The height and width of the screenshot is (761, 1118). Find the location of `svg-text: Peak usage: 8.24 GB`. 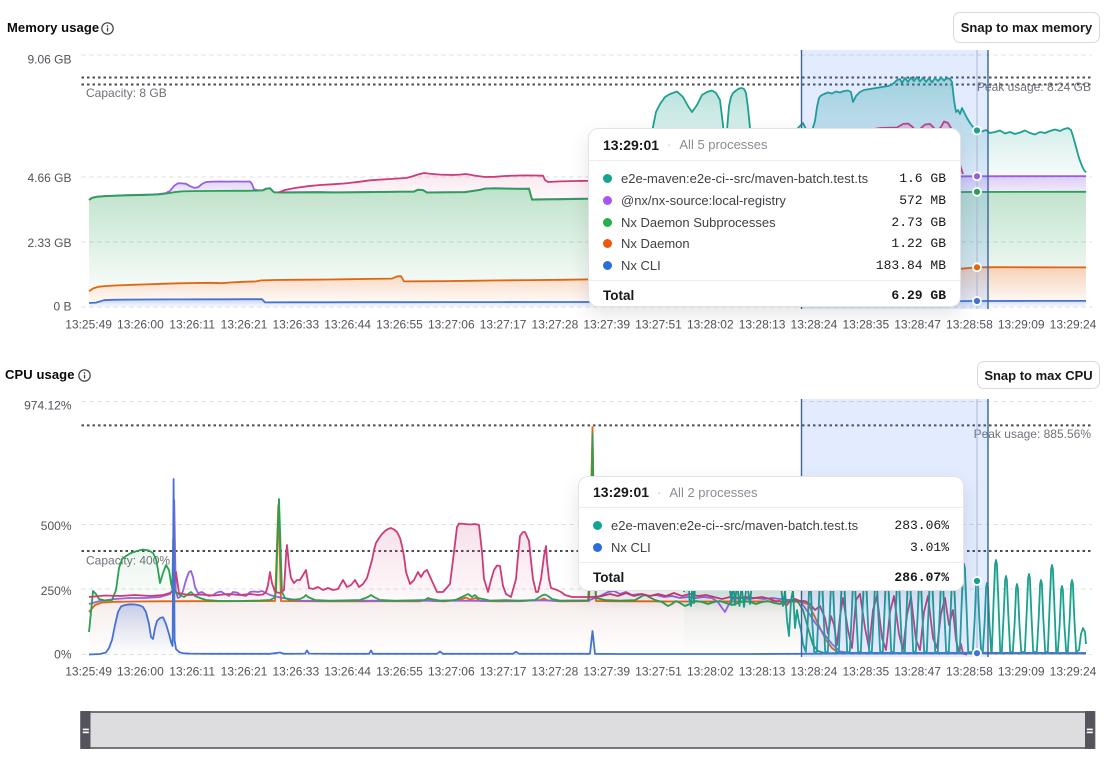

svg-text: Peak usage: 8.24 GB is located at coordinates (1034, 87).